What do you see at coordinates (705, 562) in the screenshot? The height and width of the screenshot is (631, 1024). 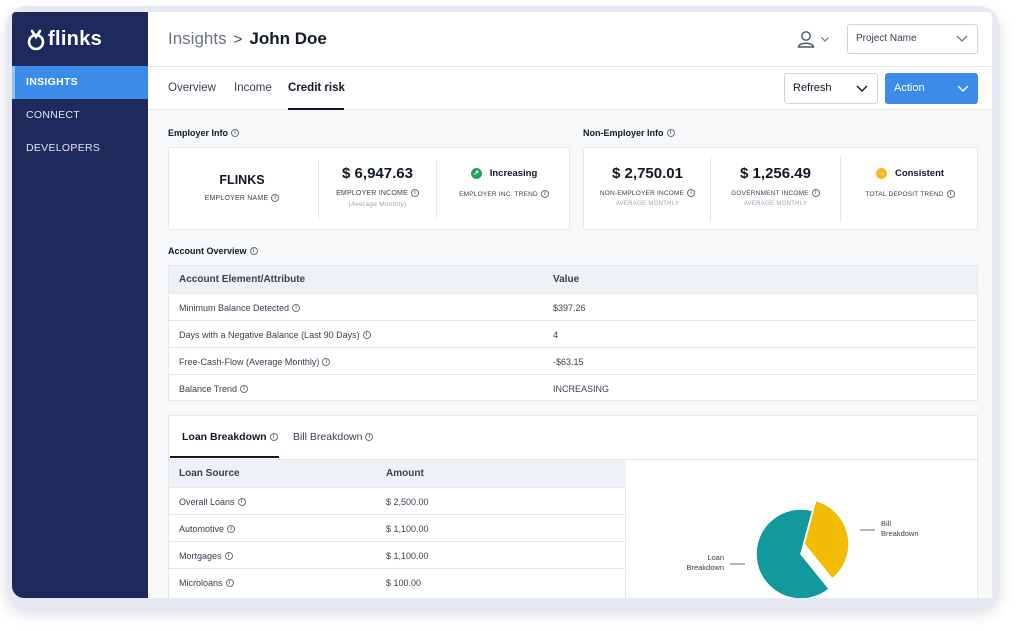 I see `legend-label-loan-breakdown: Loan Breakdown` at bounding box center [705, 562].